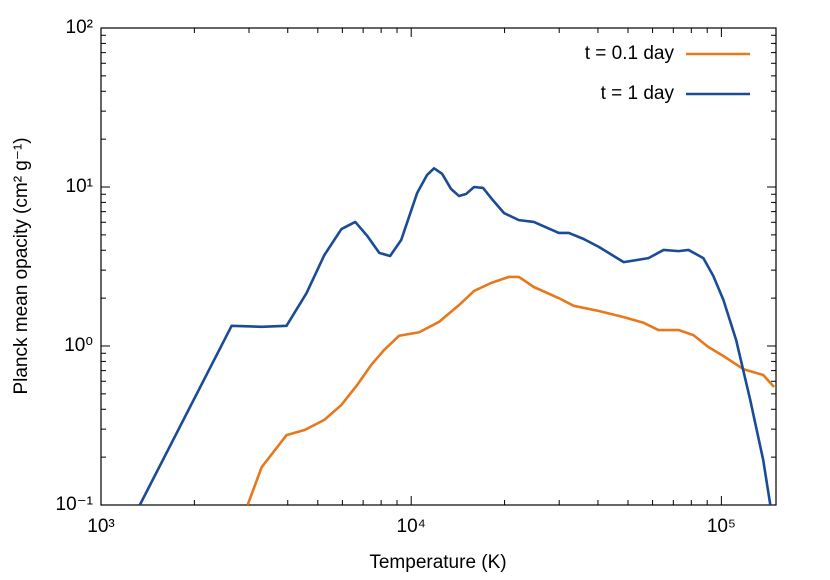  I want to click on y-tick-label: 10², so click(79, 27).